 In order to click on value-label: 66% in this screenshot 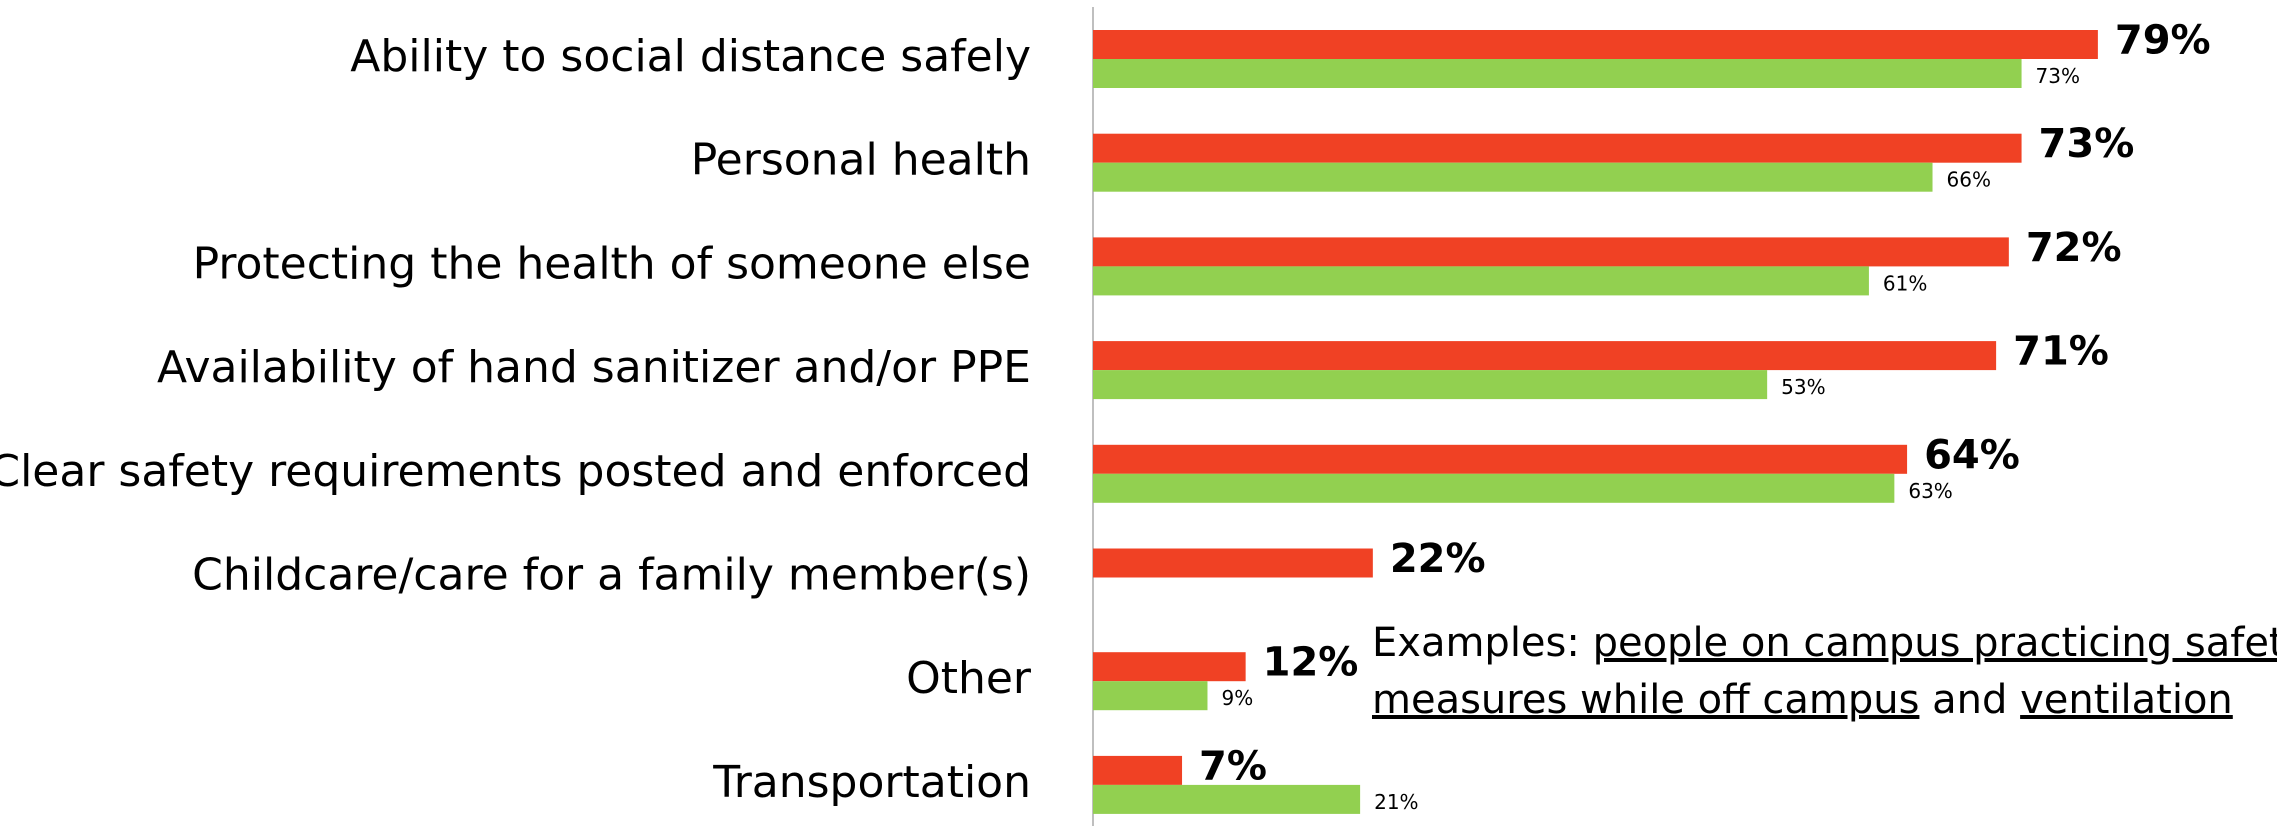, I will do `click(1969, 180)`.